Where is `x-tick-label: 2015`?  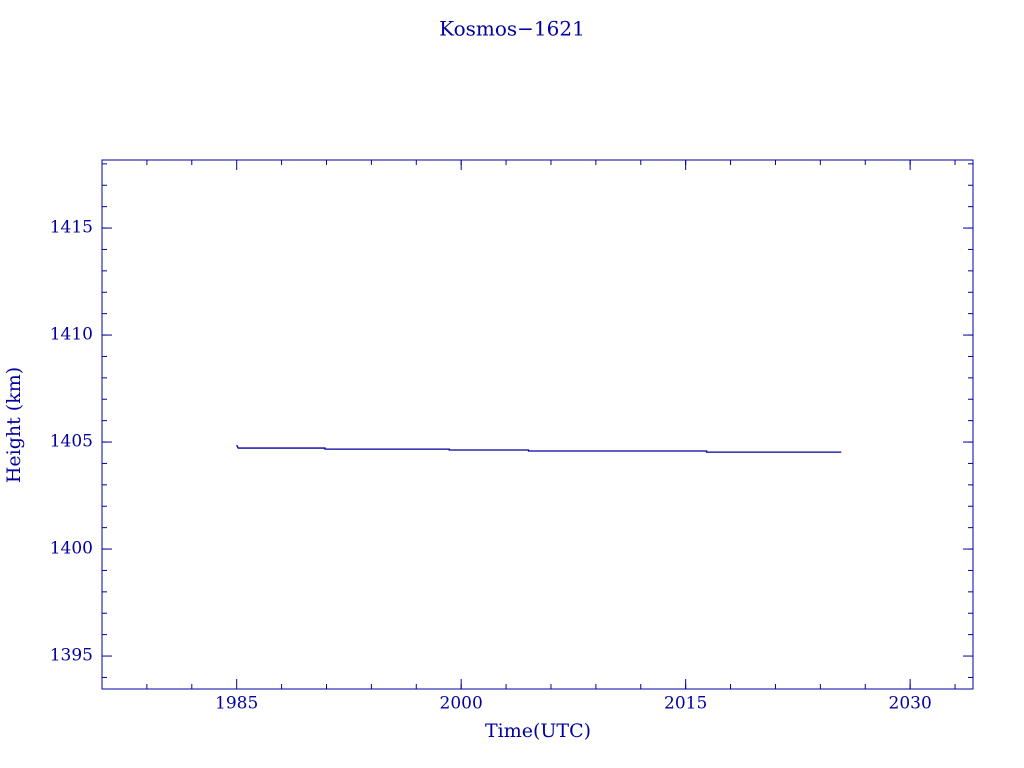 x-tick-label: 2015 is located at coordinates (685, 704).